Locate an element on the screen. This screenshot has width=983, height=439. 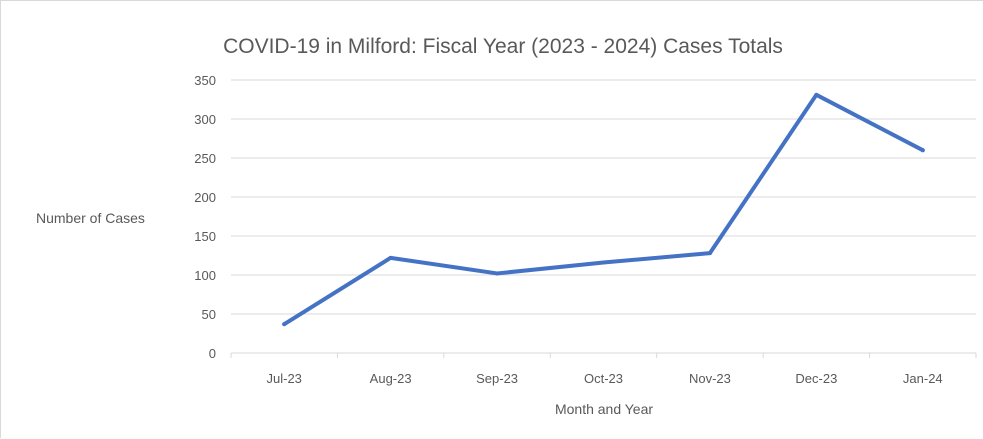
y-tick-label: 300 is located at coordinates (205, 119).